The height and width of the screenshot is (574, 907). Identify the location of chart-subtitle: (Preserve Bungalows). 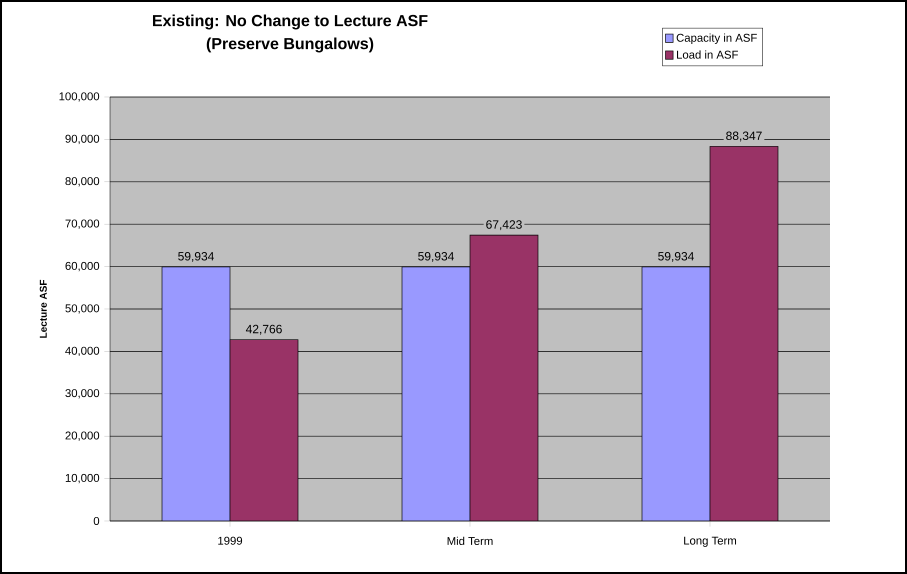
(290, 45).